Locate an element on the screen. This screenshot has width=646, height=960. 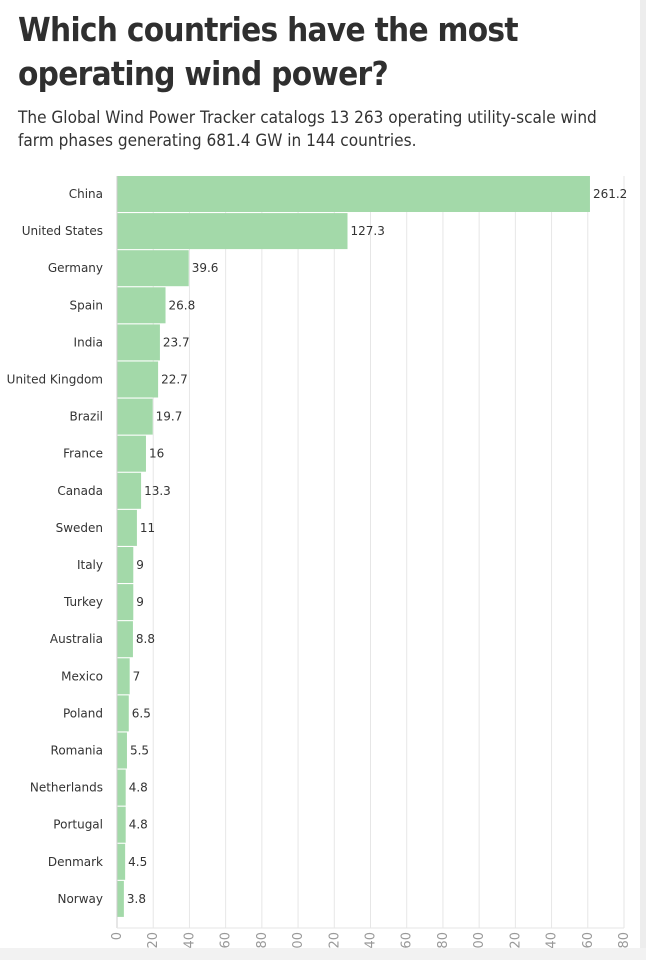
category-label: Portugal is located at coordinates (78, 825).